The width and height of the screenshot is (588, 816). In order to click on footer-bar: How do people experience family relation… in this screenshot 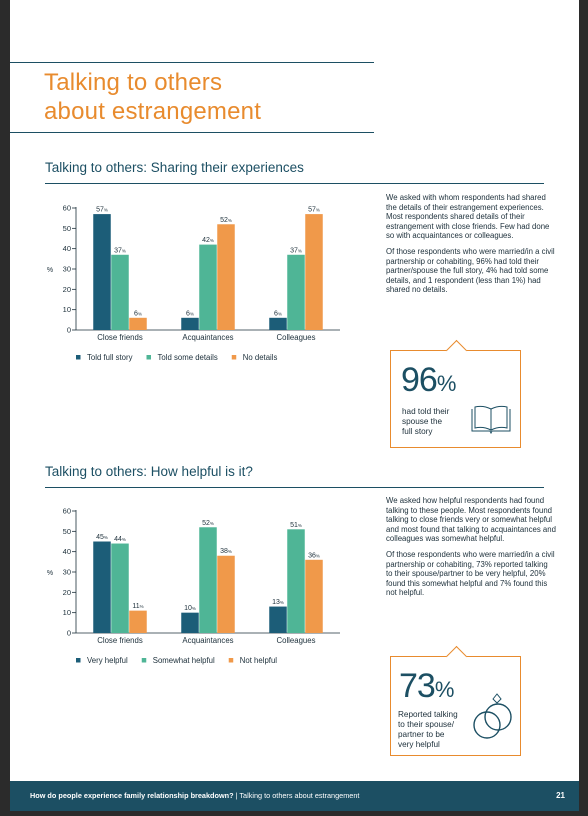, I will do `click(294, 796)`.